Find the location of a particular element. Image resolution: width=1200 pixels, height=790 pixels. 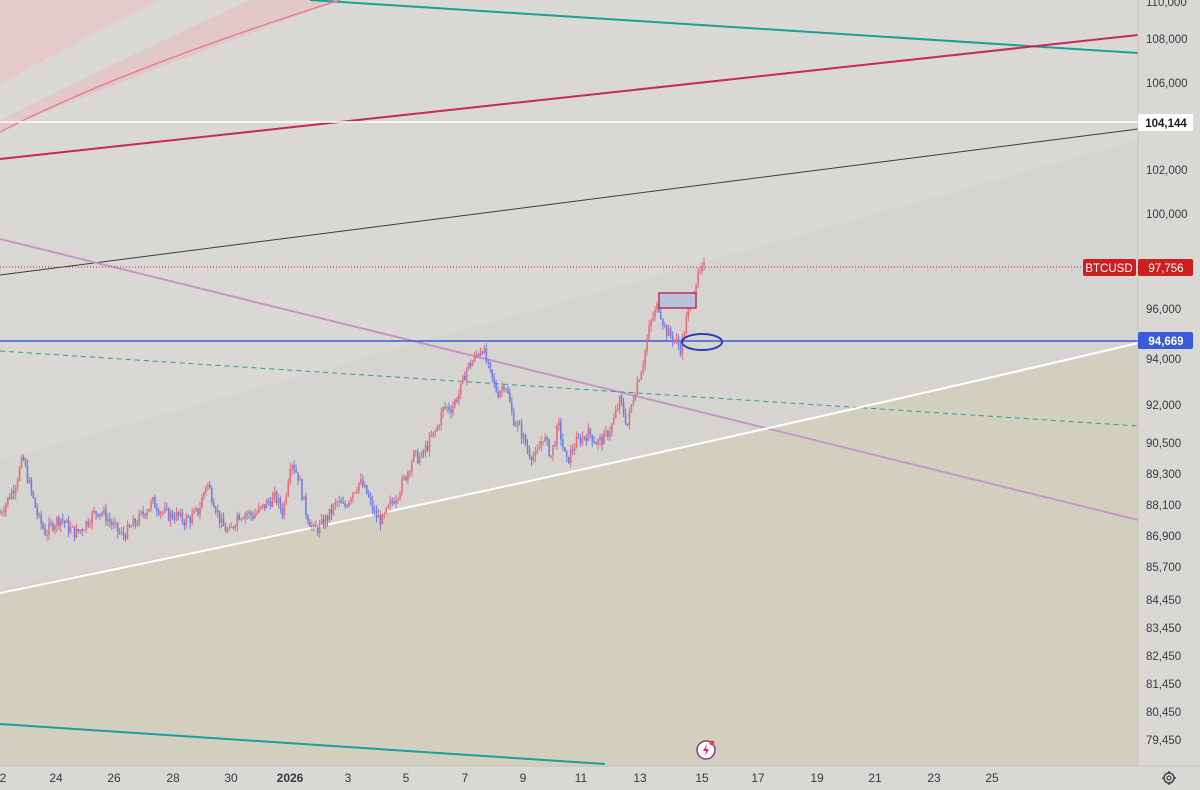

gear-icon is located at coordinates (1169, 778).